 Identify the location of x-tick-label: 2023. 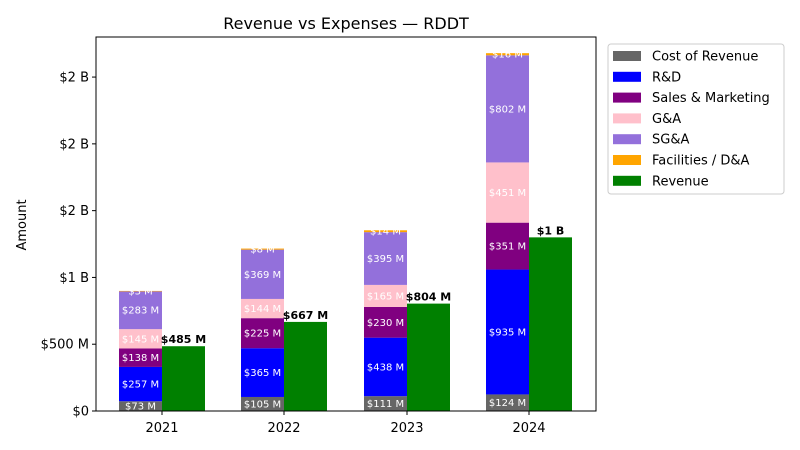
(406, 428).